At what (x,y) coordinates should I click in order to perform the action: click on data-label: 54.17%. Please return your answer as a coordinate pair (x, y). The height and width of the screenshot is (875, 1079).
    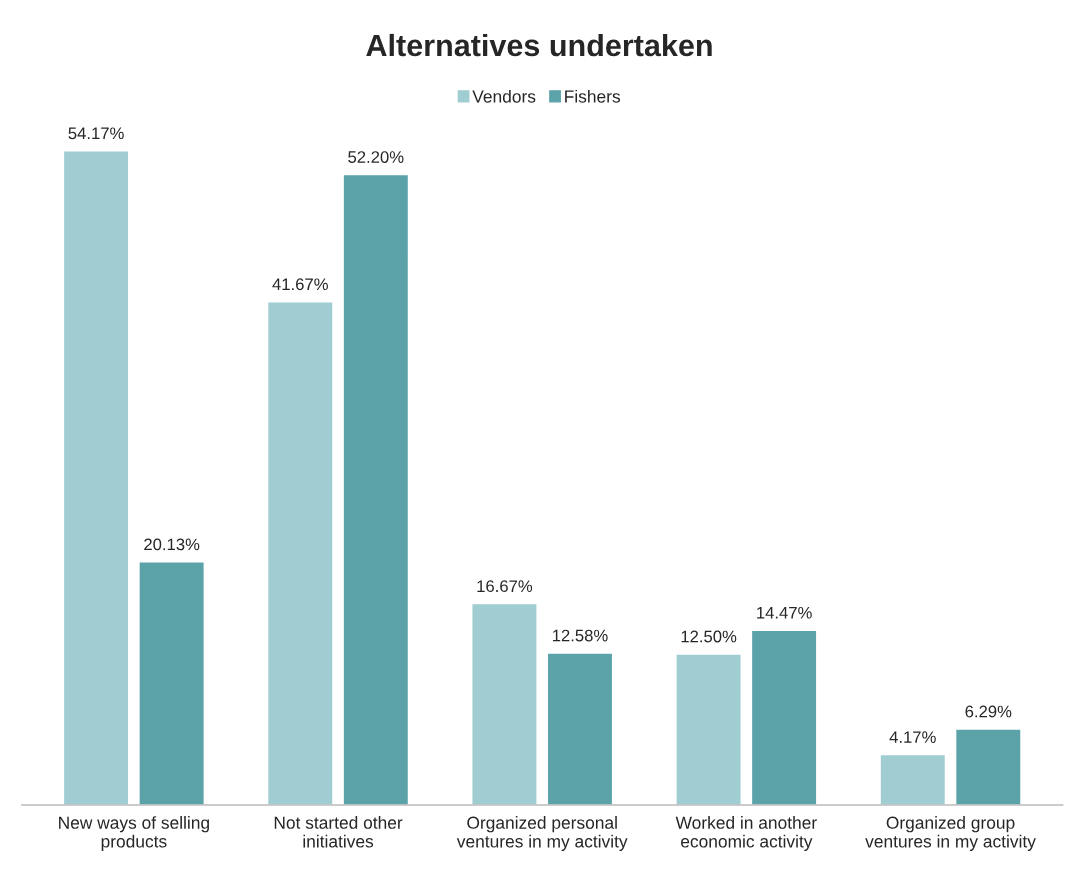
    Looking at the image, I should click on (96, 133).